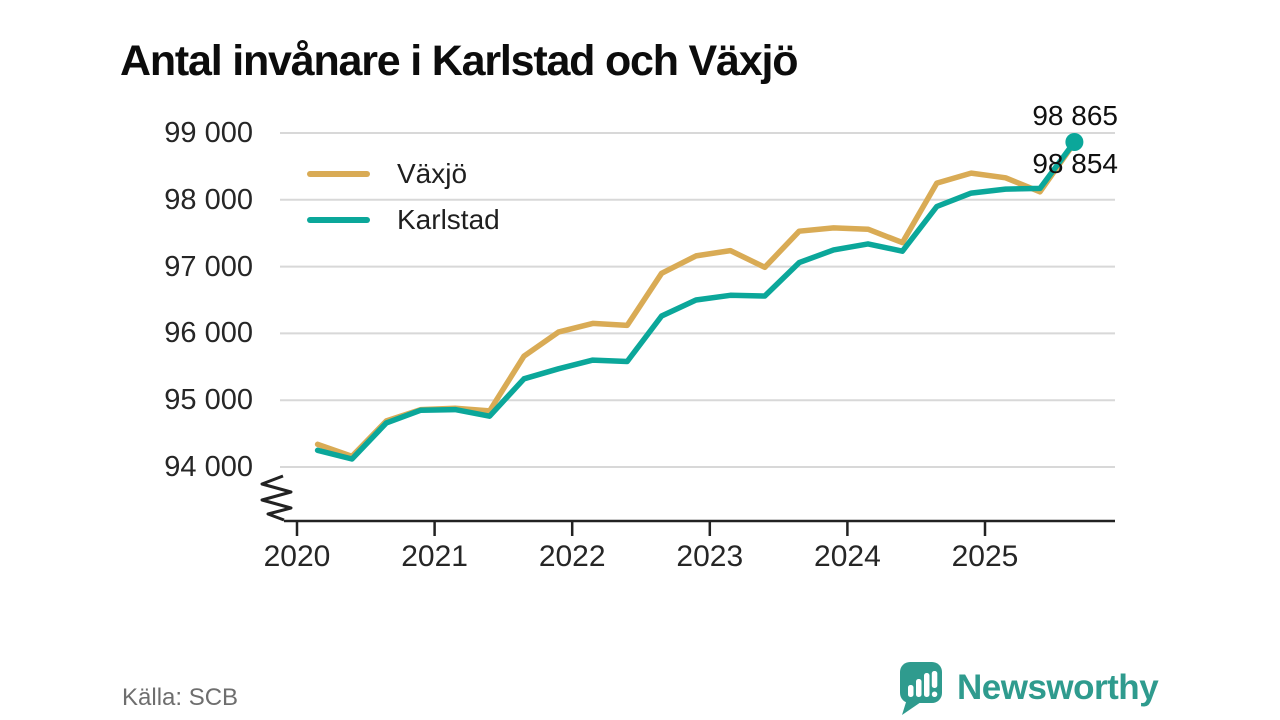 The height and width of the screenshot is (720, 1280). What do you see at coordinates (985, 556) in the screenshot?
I see `x-axis-label: 2025` at bounding box center [985, 556].